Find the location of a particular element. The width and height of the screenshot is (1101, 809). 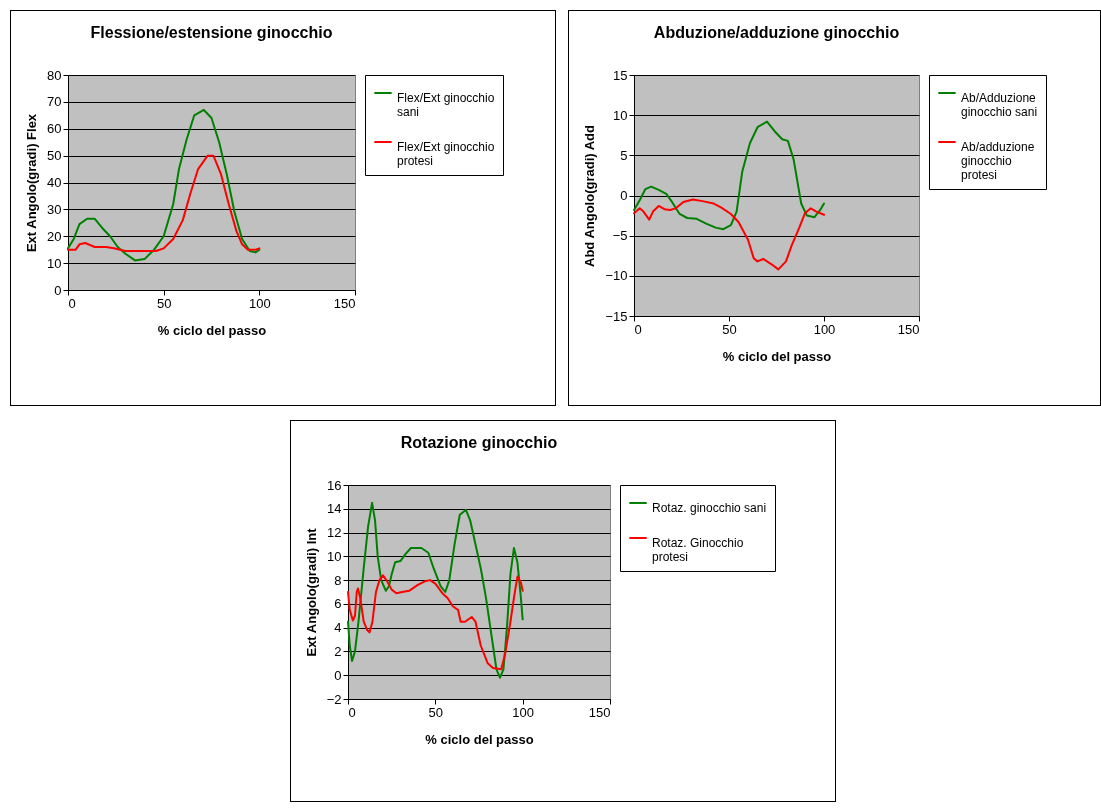

y-tick-label: 70 is located at coordinates (54, 102).